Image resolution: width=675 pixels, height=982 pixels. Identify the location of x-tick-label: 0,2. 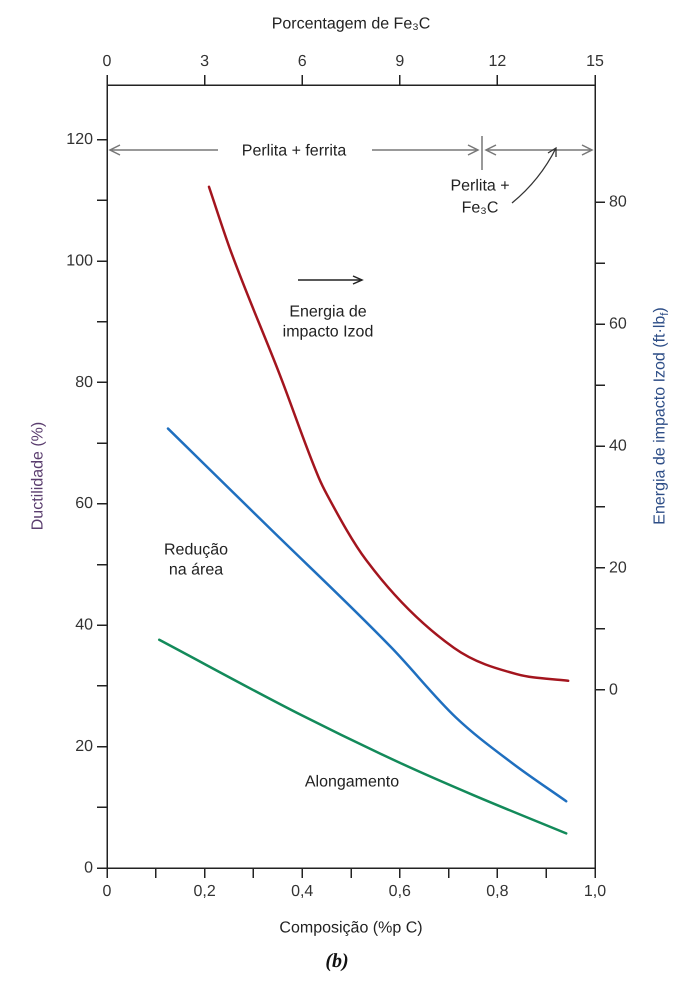
(204, 891).